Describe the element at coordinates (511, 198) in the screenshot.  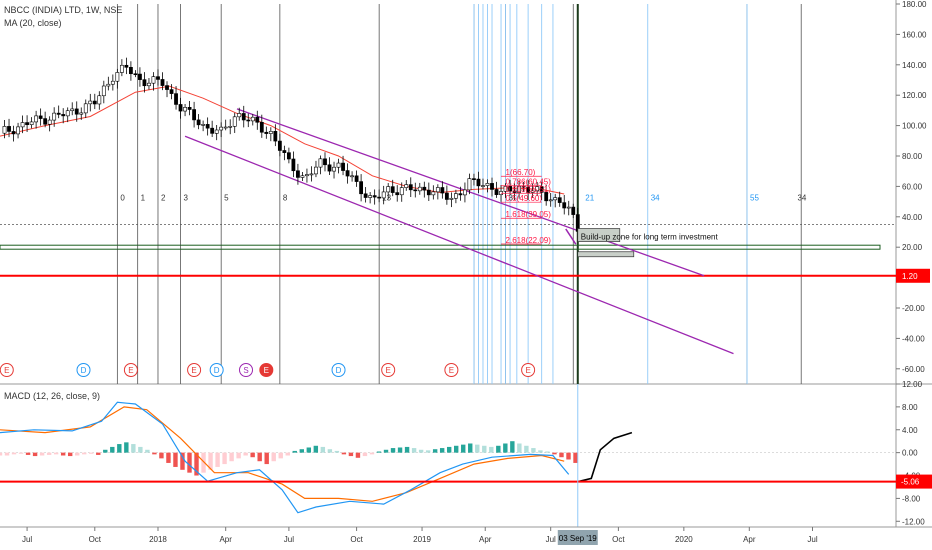
I see `fib-time-label: 3` at that location.